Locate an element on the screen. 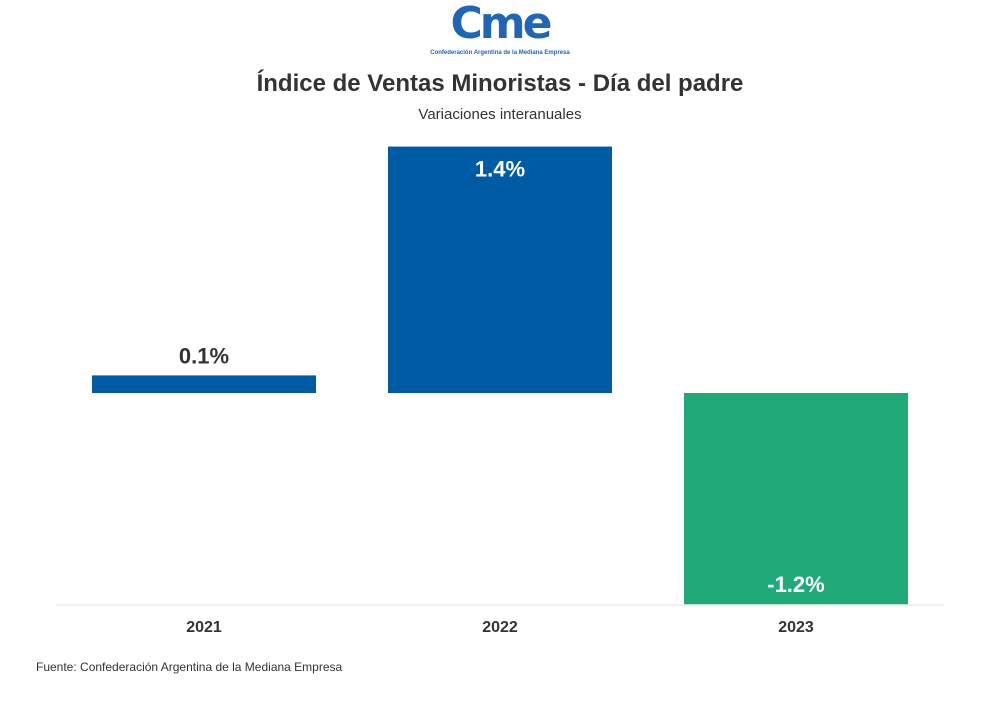 The width and height of the screenshot is (1000, 722). data-label-2023: -1.2% is located at coordinates (795, 584).